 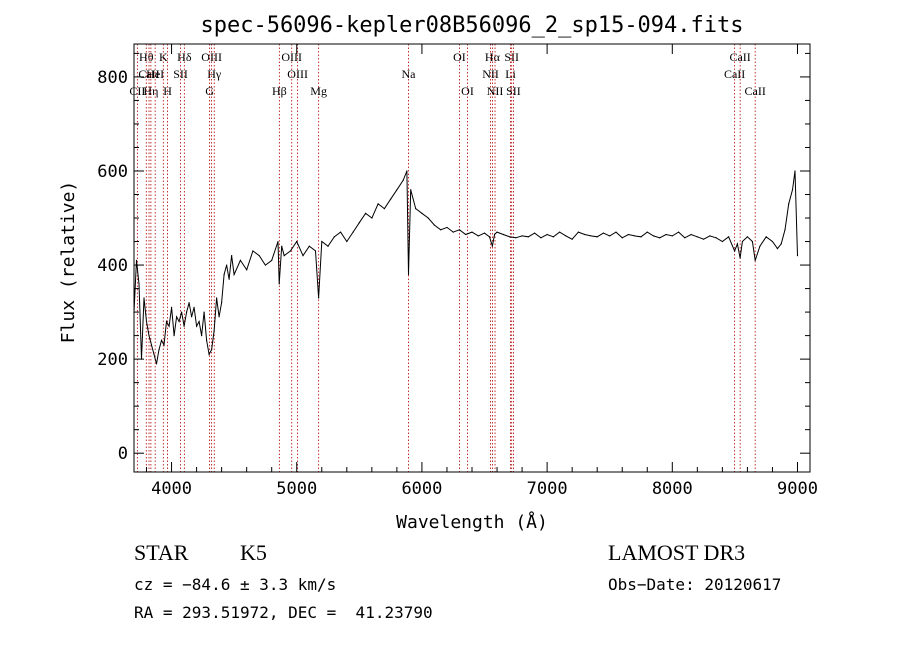 I want to click on line-marker-label: SII, so click(x=513, y=91).